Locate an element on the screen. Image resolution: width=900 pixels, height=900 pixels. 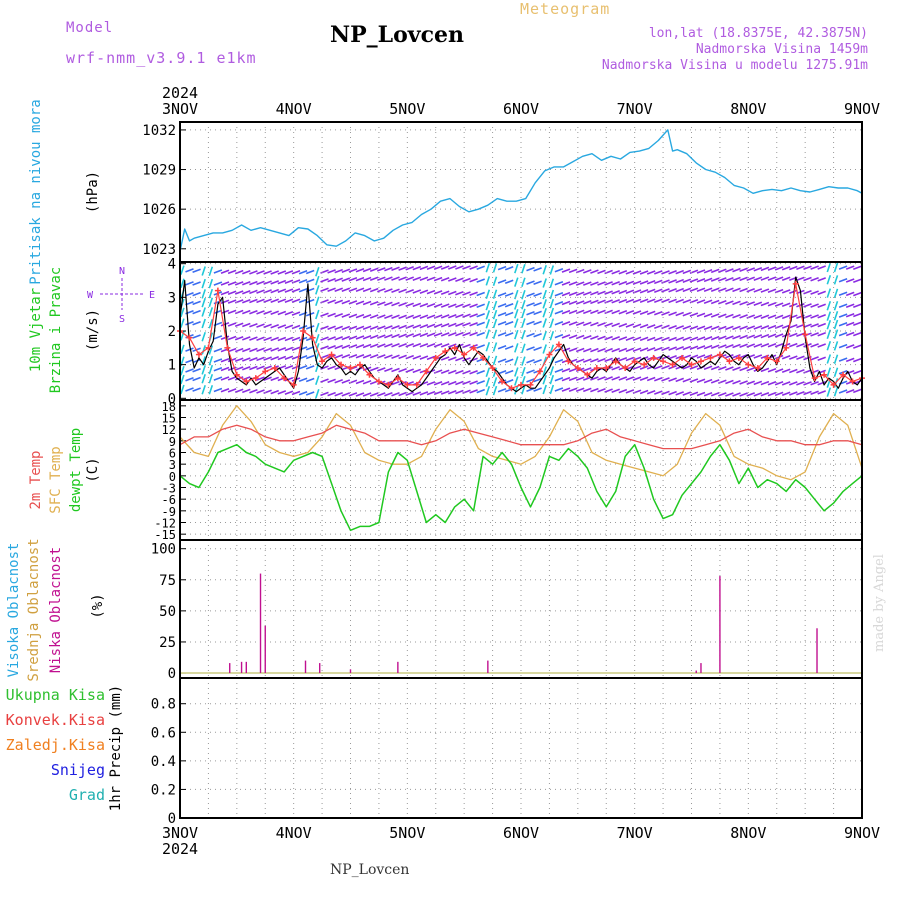
year-label-bottom: 2024 is located at coordinates (180, 849).